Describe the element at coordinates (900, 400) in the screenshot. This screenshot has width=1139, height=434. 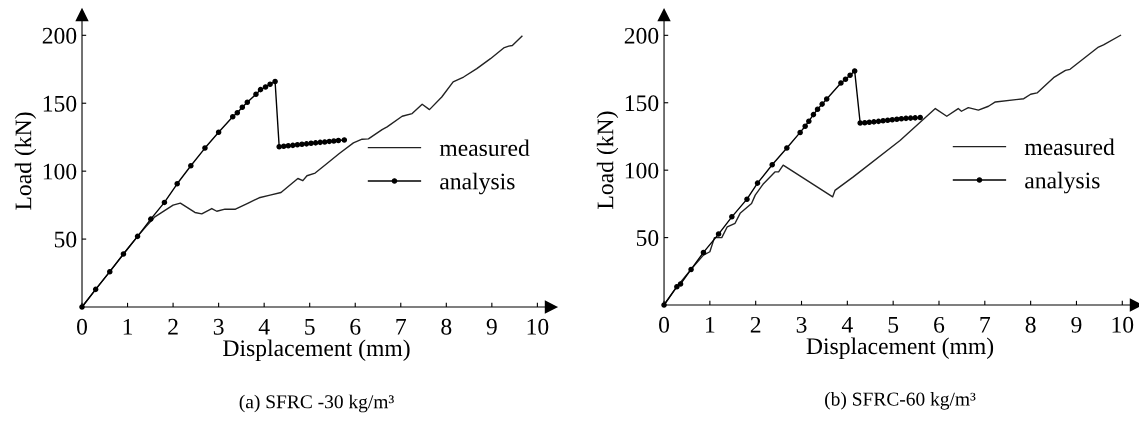
I see `text: (b) SFRC-60 kg/m³` at that location.